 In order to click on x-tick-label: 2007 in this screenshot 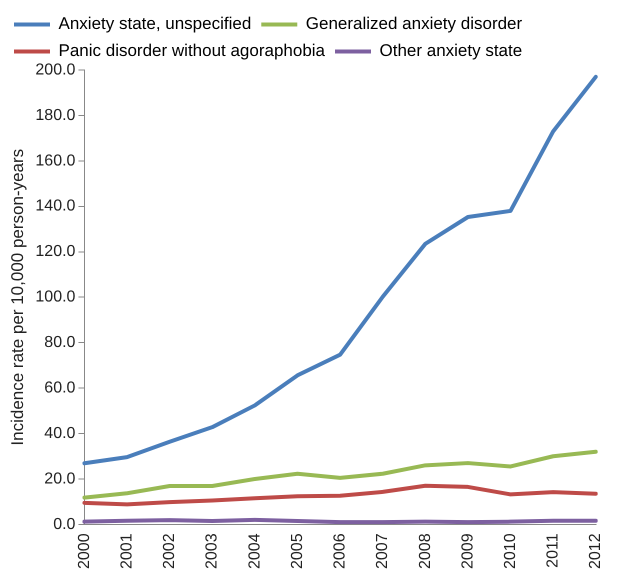, I will do `click(383, 551)`.